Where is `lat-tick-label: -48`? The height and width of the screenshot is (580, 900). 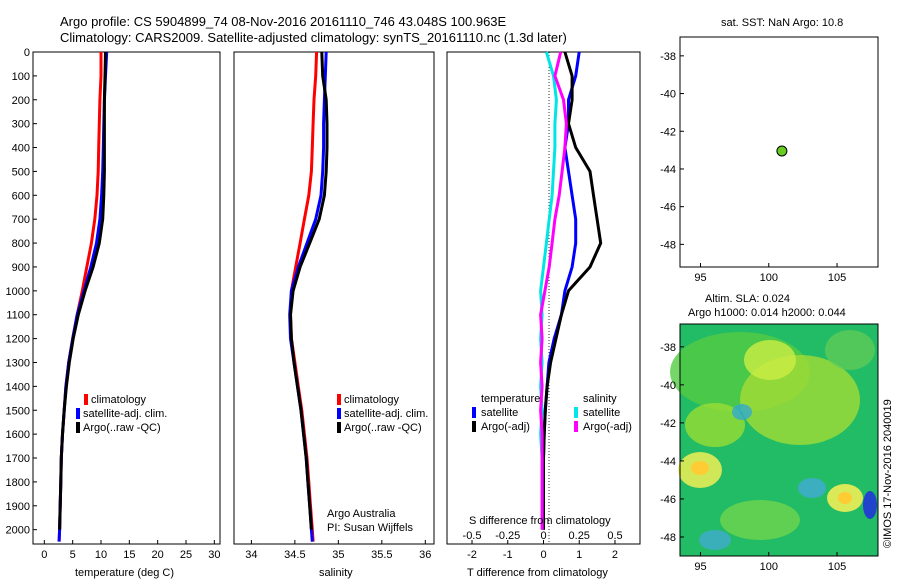 lat-tick-label: -48 is located at coordinates (668, 245).